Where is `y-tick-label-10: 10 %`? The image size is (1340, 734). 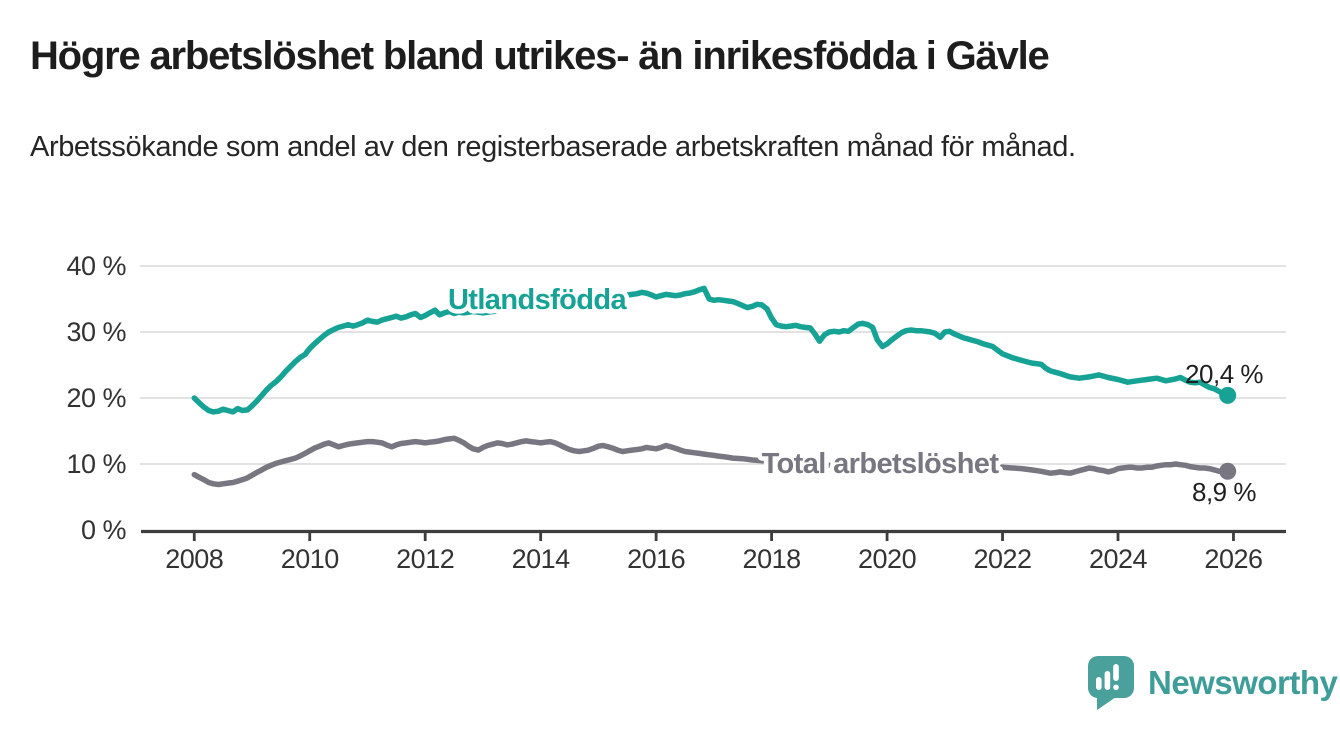 y-tick-label-10: 10 % is located at coordinates (96, 464).